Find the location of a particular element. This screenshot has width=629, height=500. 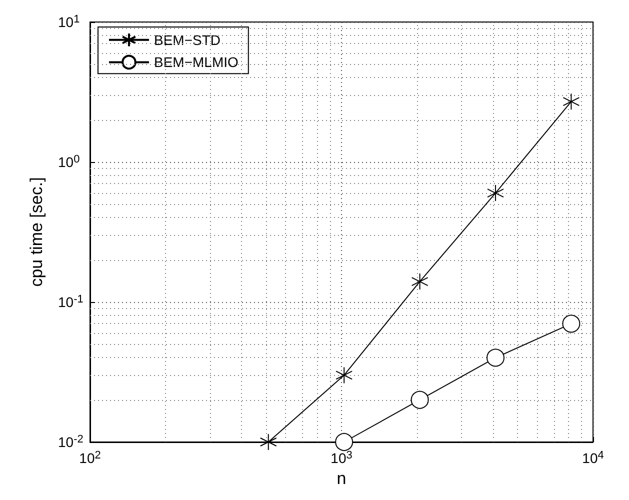

x-axis-title: n is located at coordinates (341, 478).